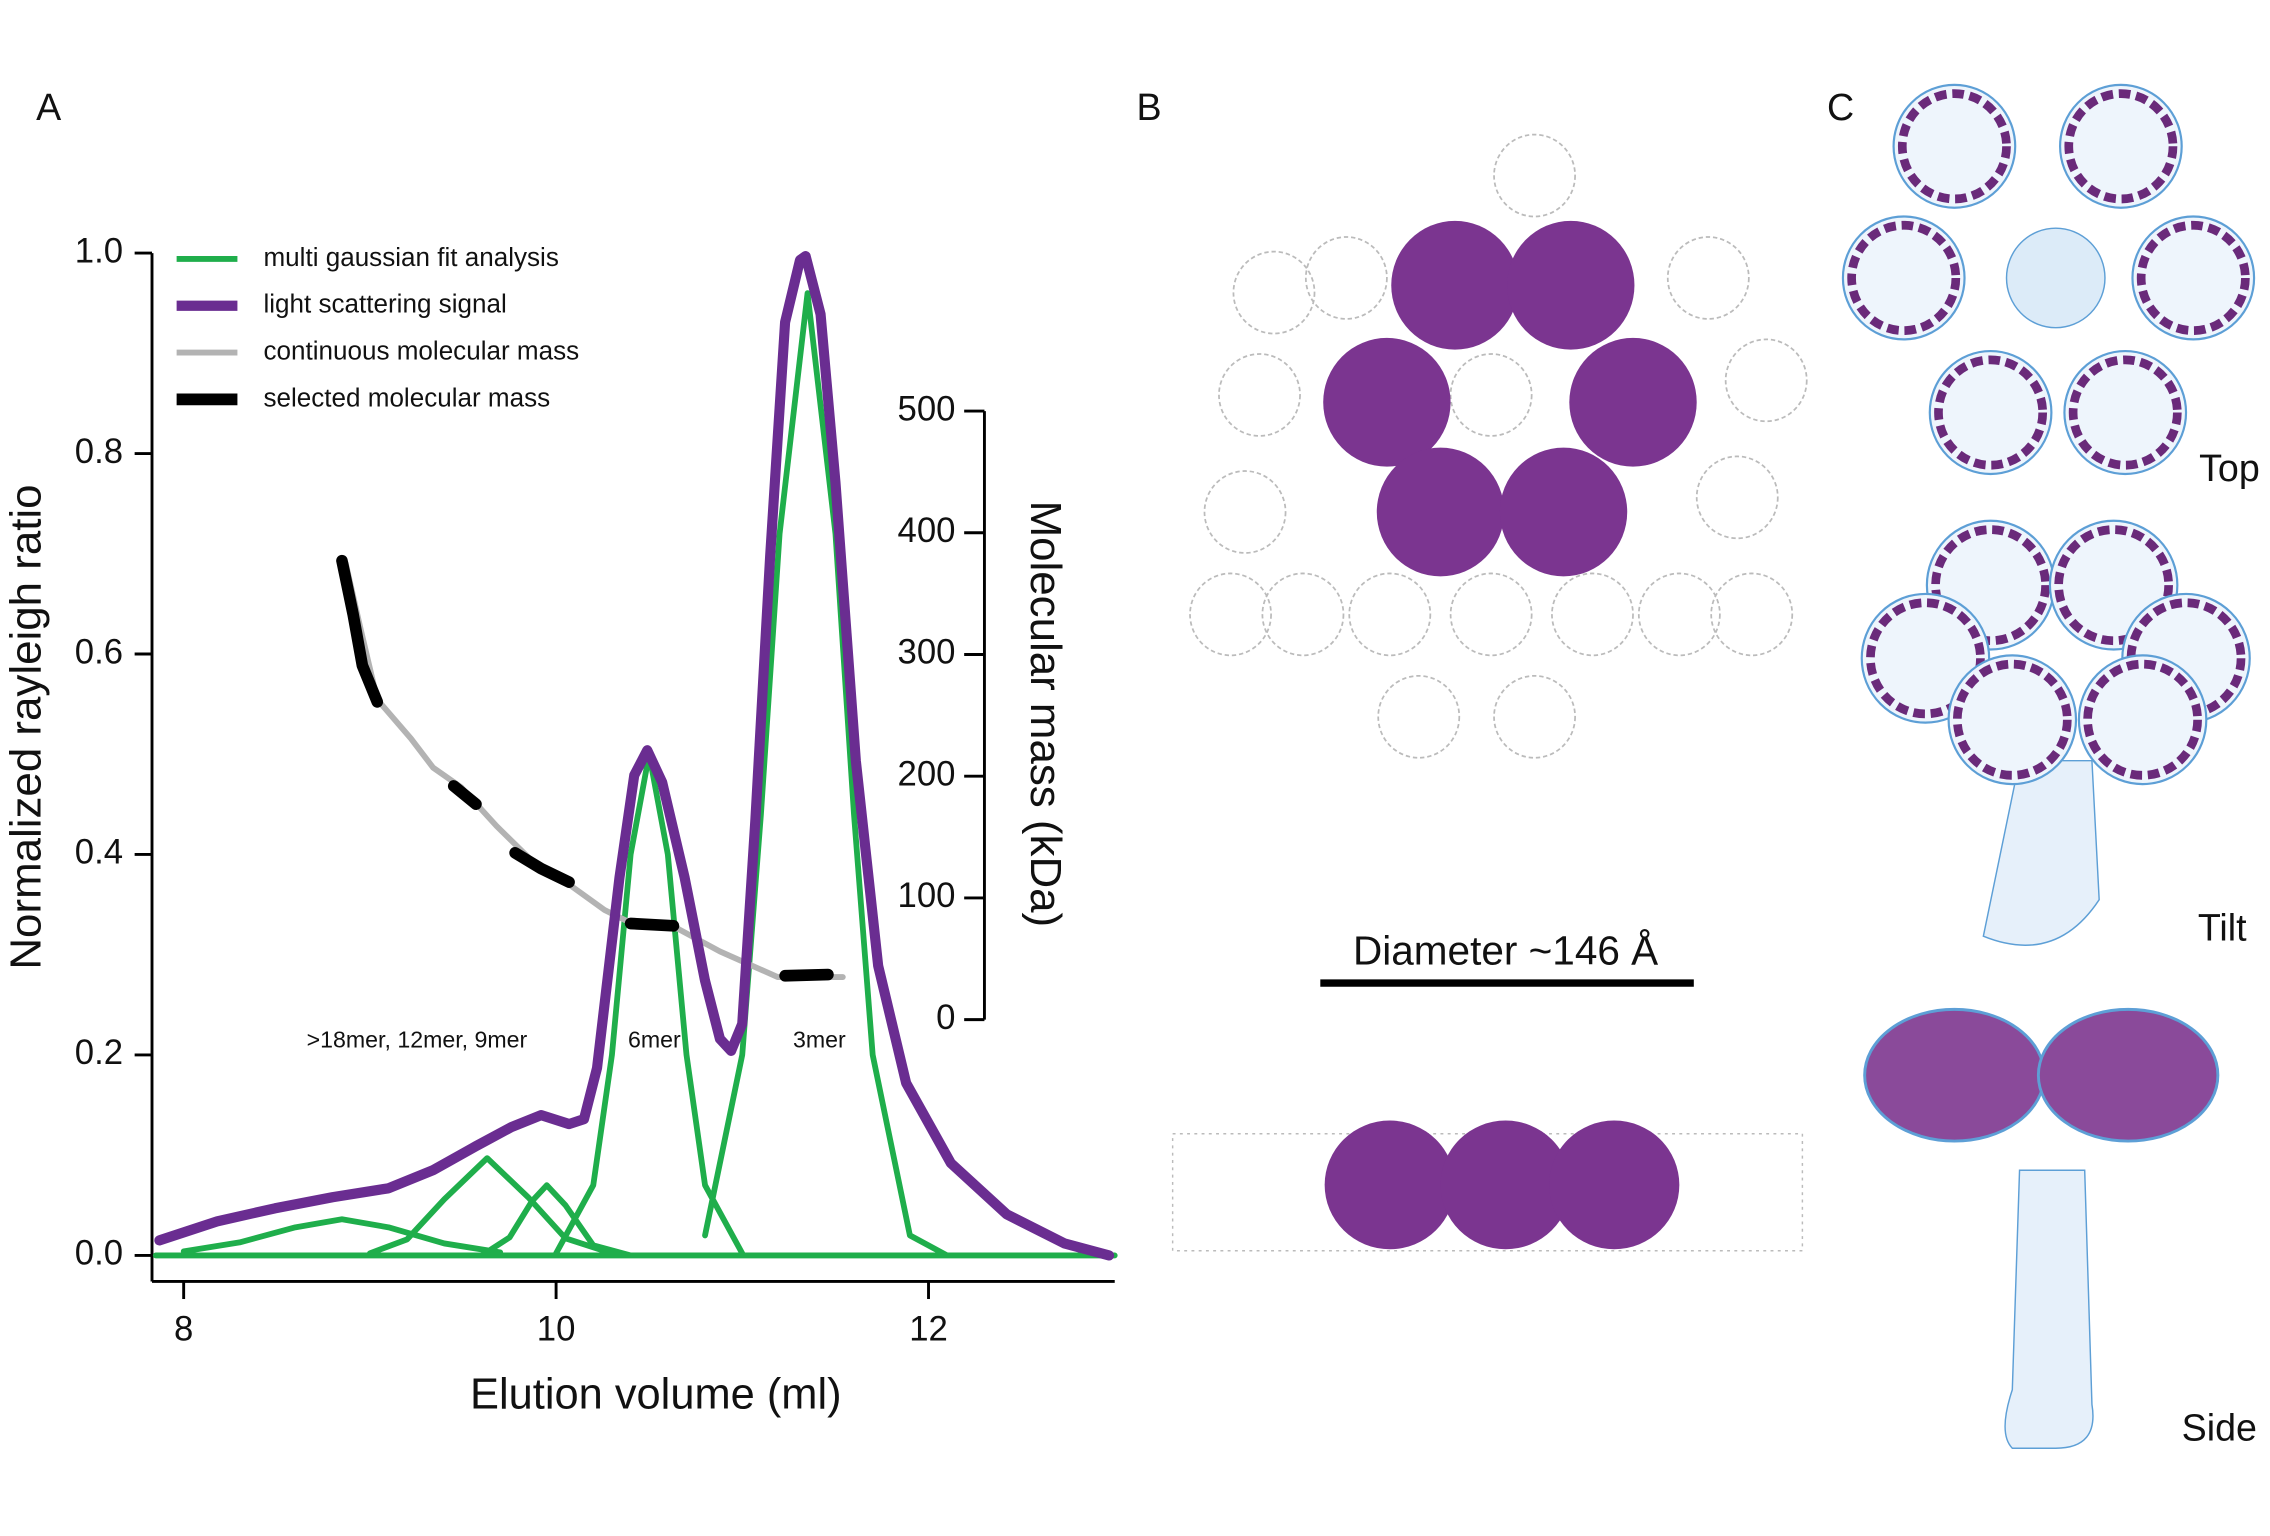 The width and height of the screenshot is (2270, 1536). What do you see at coordinates (927, 895) in the screenshot?
I see `y2-tick-label: 100` at bounding box center [927, 895].